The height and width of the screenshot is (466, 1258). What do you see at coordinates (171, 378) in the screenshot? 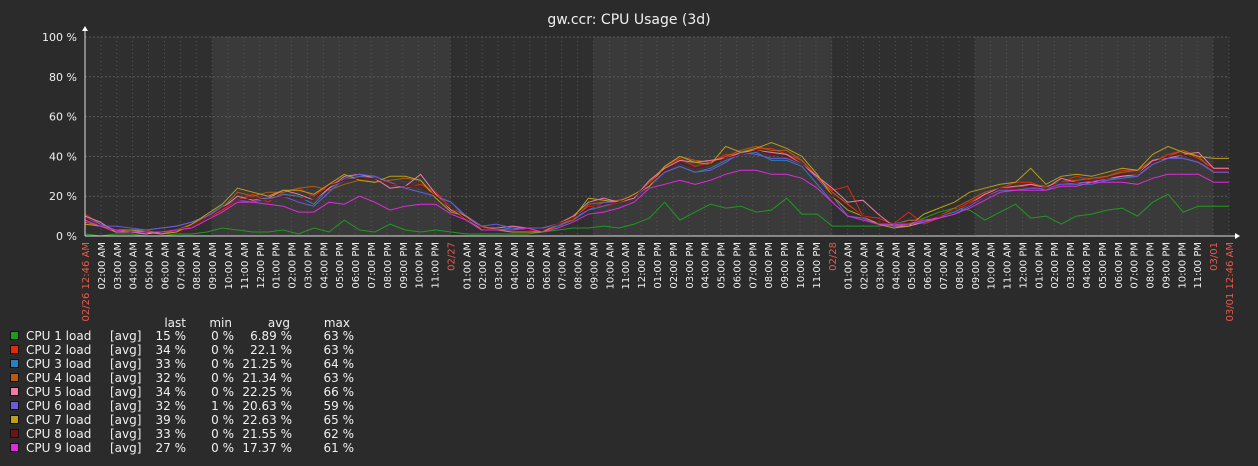
I see `legend-last-value: 32 %` at bounding box center [171, 378].